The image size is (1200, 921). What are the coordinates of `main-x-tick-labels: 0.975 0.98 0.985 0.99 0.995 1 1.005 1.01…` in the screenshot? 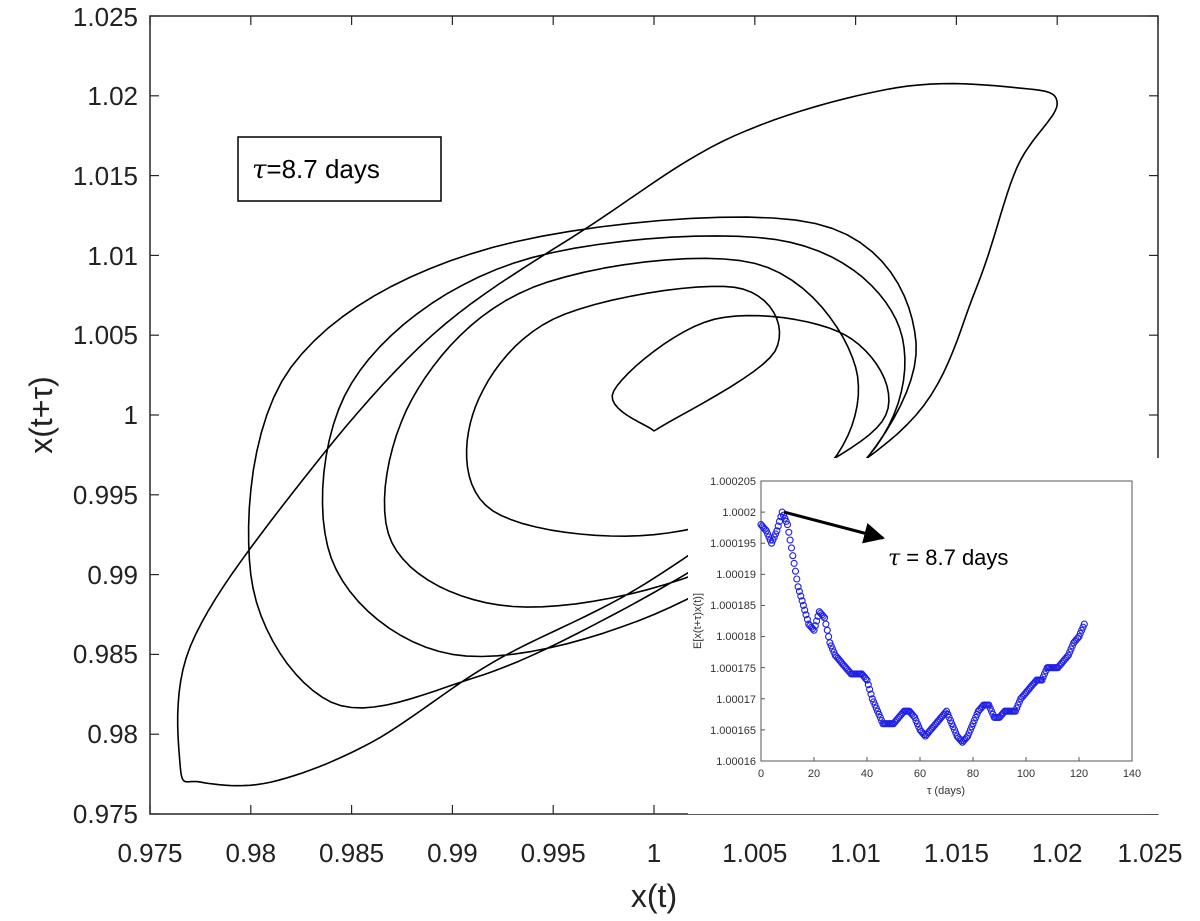 It's located at (649, 853).